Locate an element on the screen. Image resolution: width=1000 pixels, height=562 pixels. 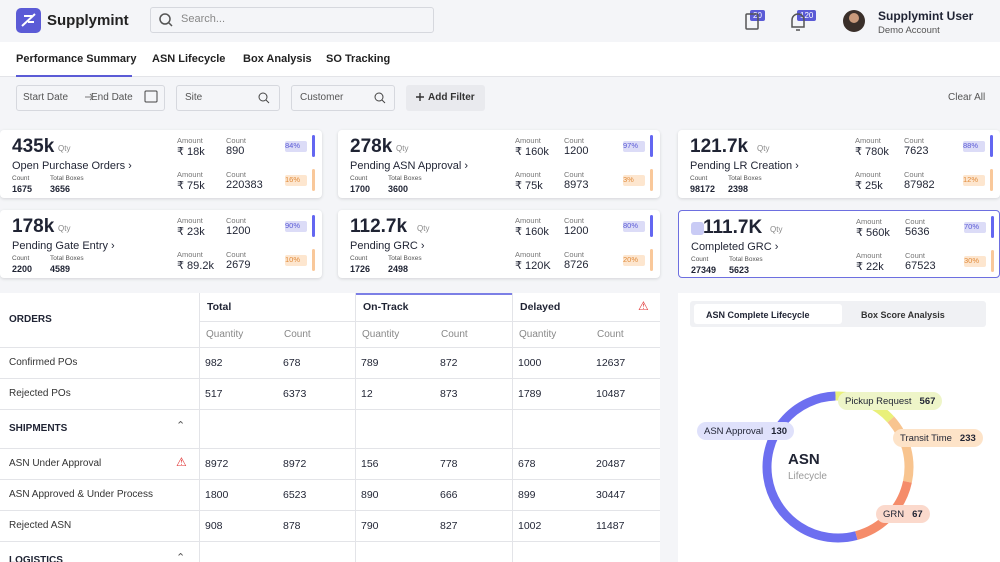
tab: Box Analysis is located at coordinates (277, 59).